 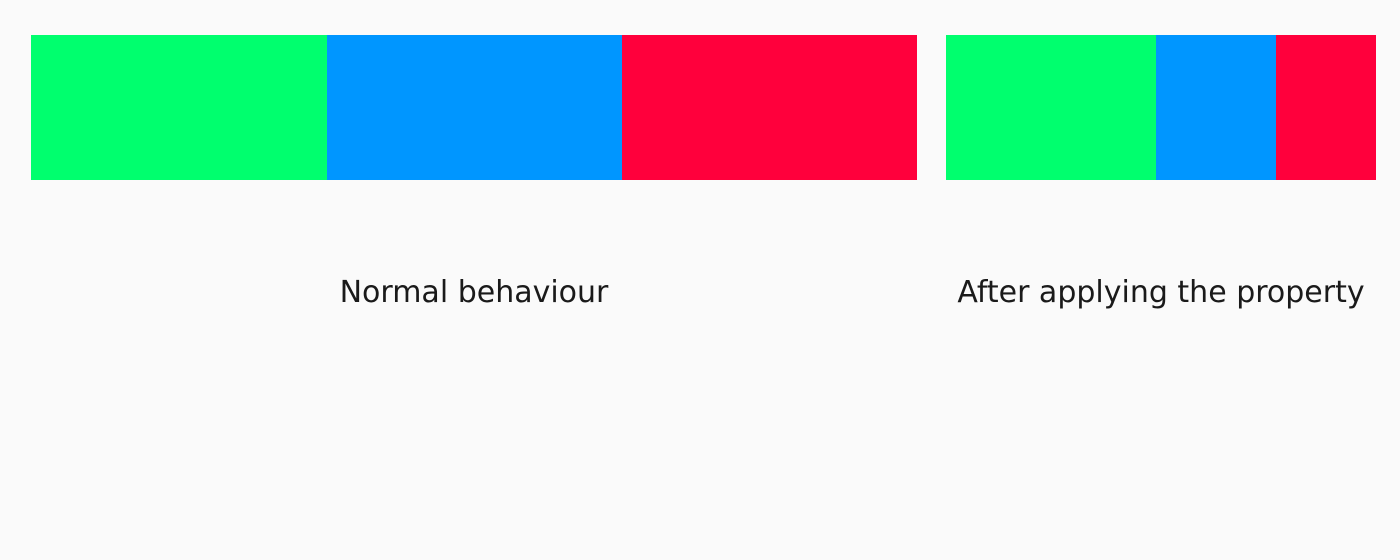 I want to click on normal-blue-block, so click(x=474, y=107).